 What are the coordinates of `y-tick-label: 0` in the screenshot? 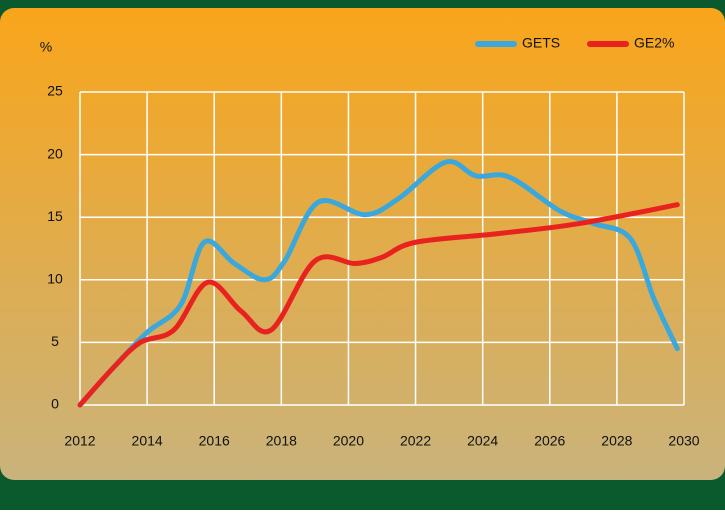 It's located at (55, 404).